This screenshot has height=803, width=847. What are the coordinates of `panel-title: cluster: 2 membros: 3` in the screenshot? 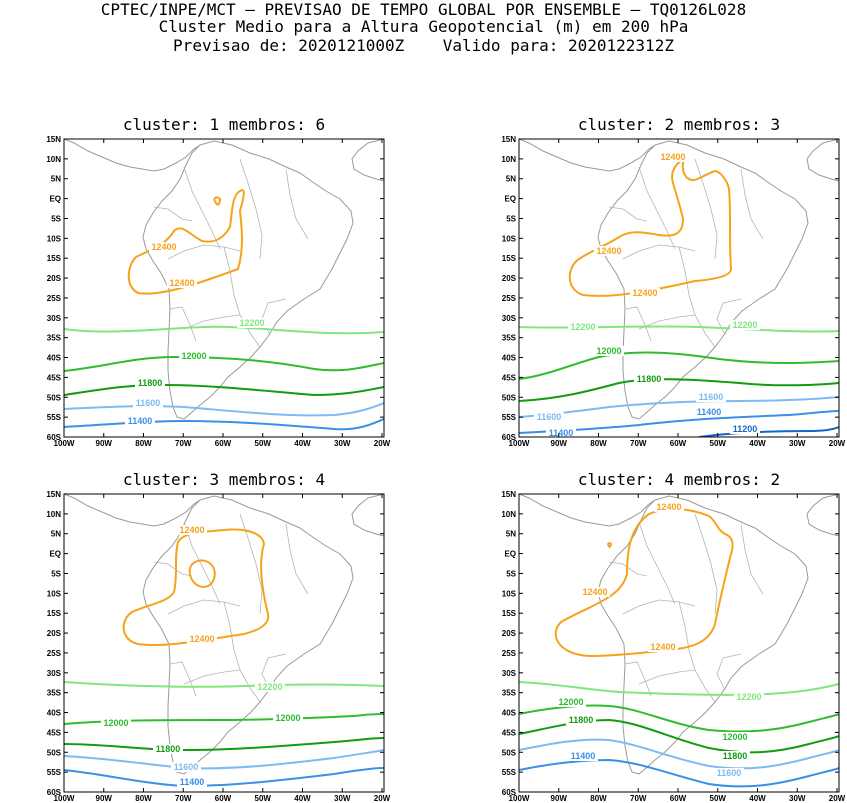 It's located at (679, 124).